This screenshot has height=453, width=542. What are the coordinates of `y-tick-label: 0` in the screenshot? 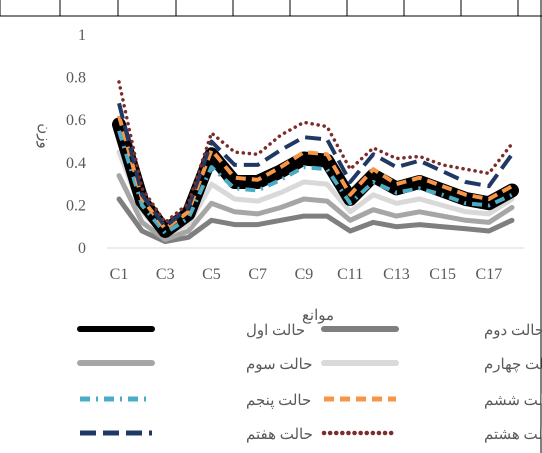 It's located at (82, 248).